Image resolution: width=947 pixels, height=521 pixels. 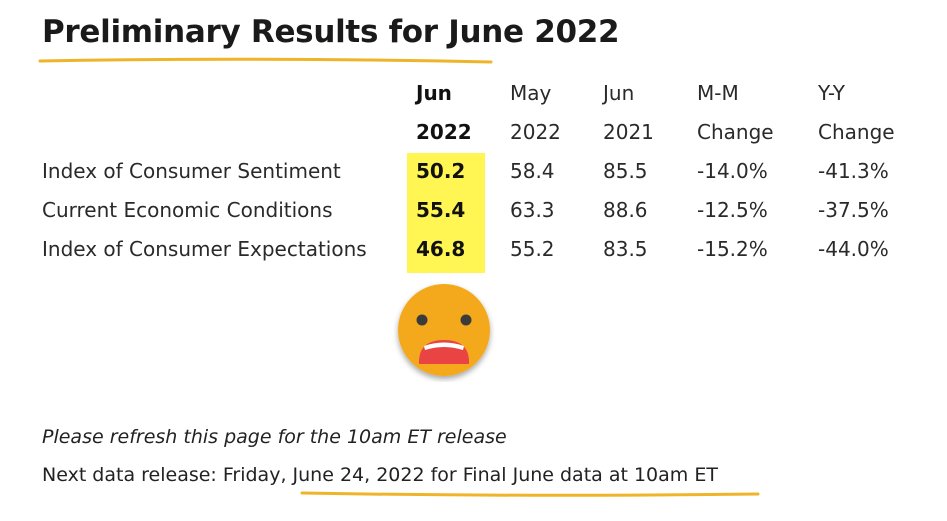 What do you see at coordinates (732, 249) in the screenshot?
I see `cell-expectations-mm-change: -15.2%` at bounding box center [732, 249].